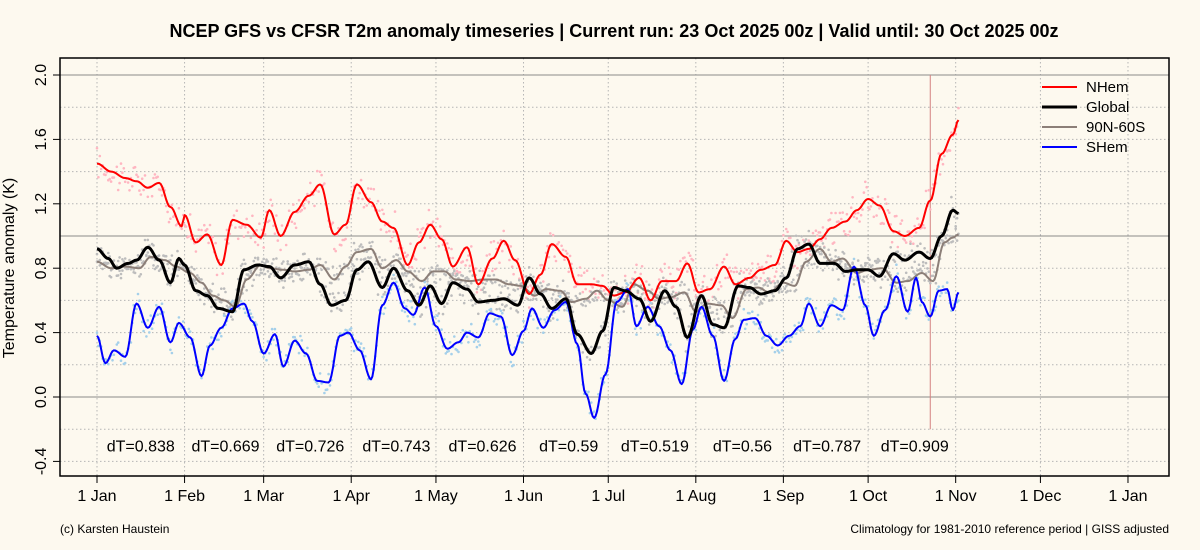  I want to click on footer-left: (c) Karsten Haustein, so click(114, 529).